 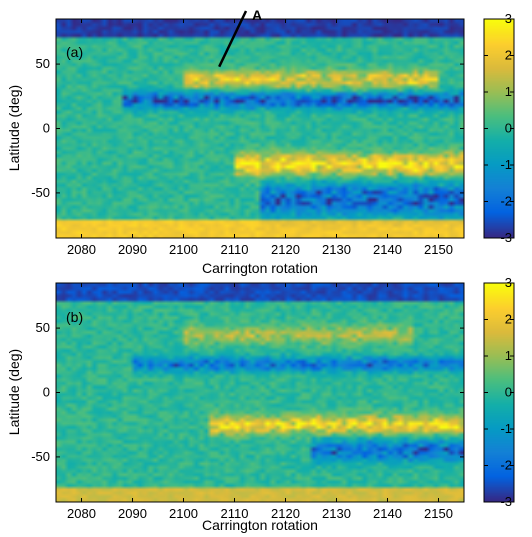 I want to click on y-axis-label-b: Latitude (deg), so click(x=14, y=392).